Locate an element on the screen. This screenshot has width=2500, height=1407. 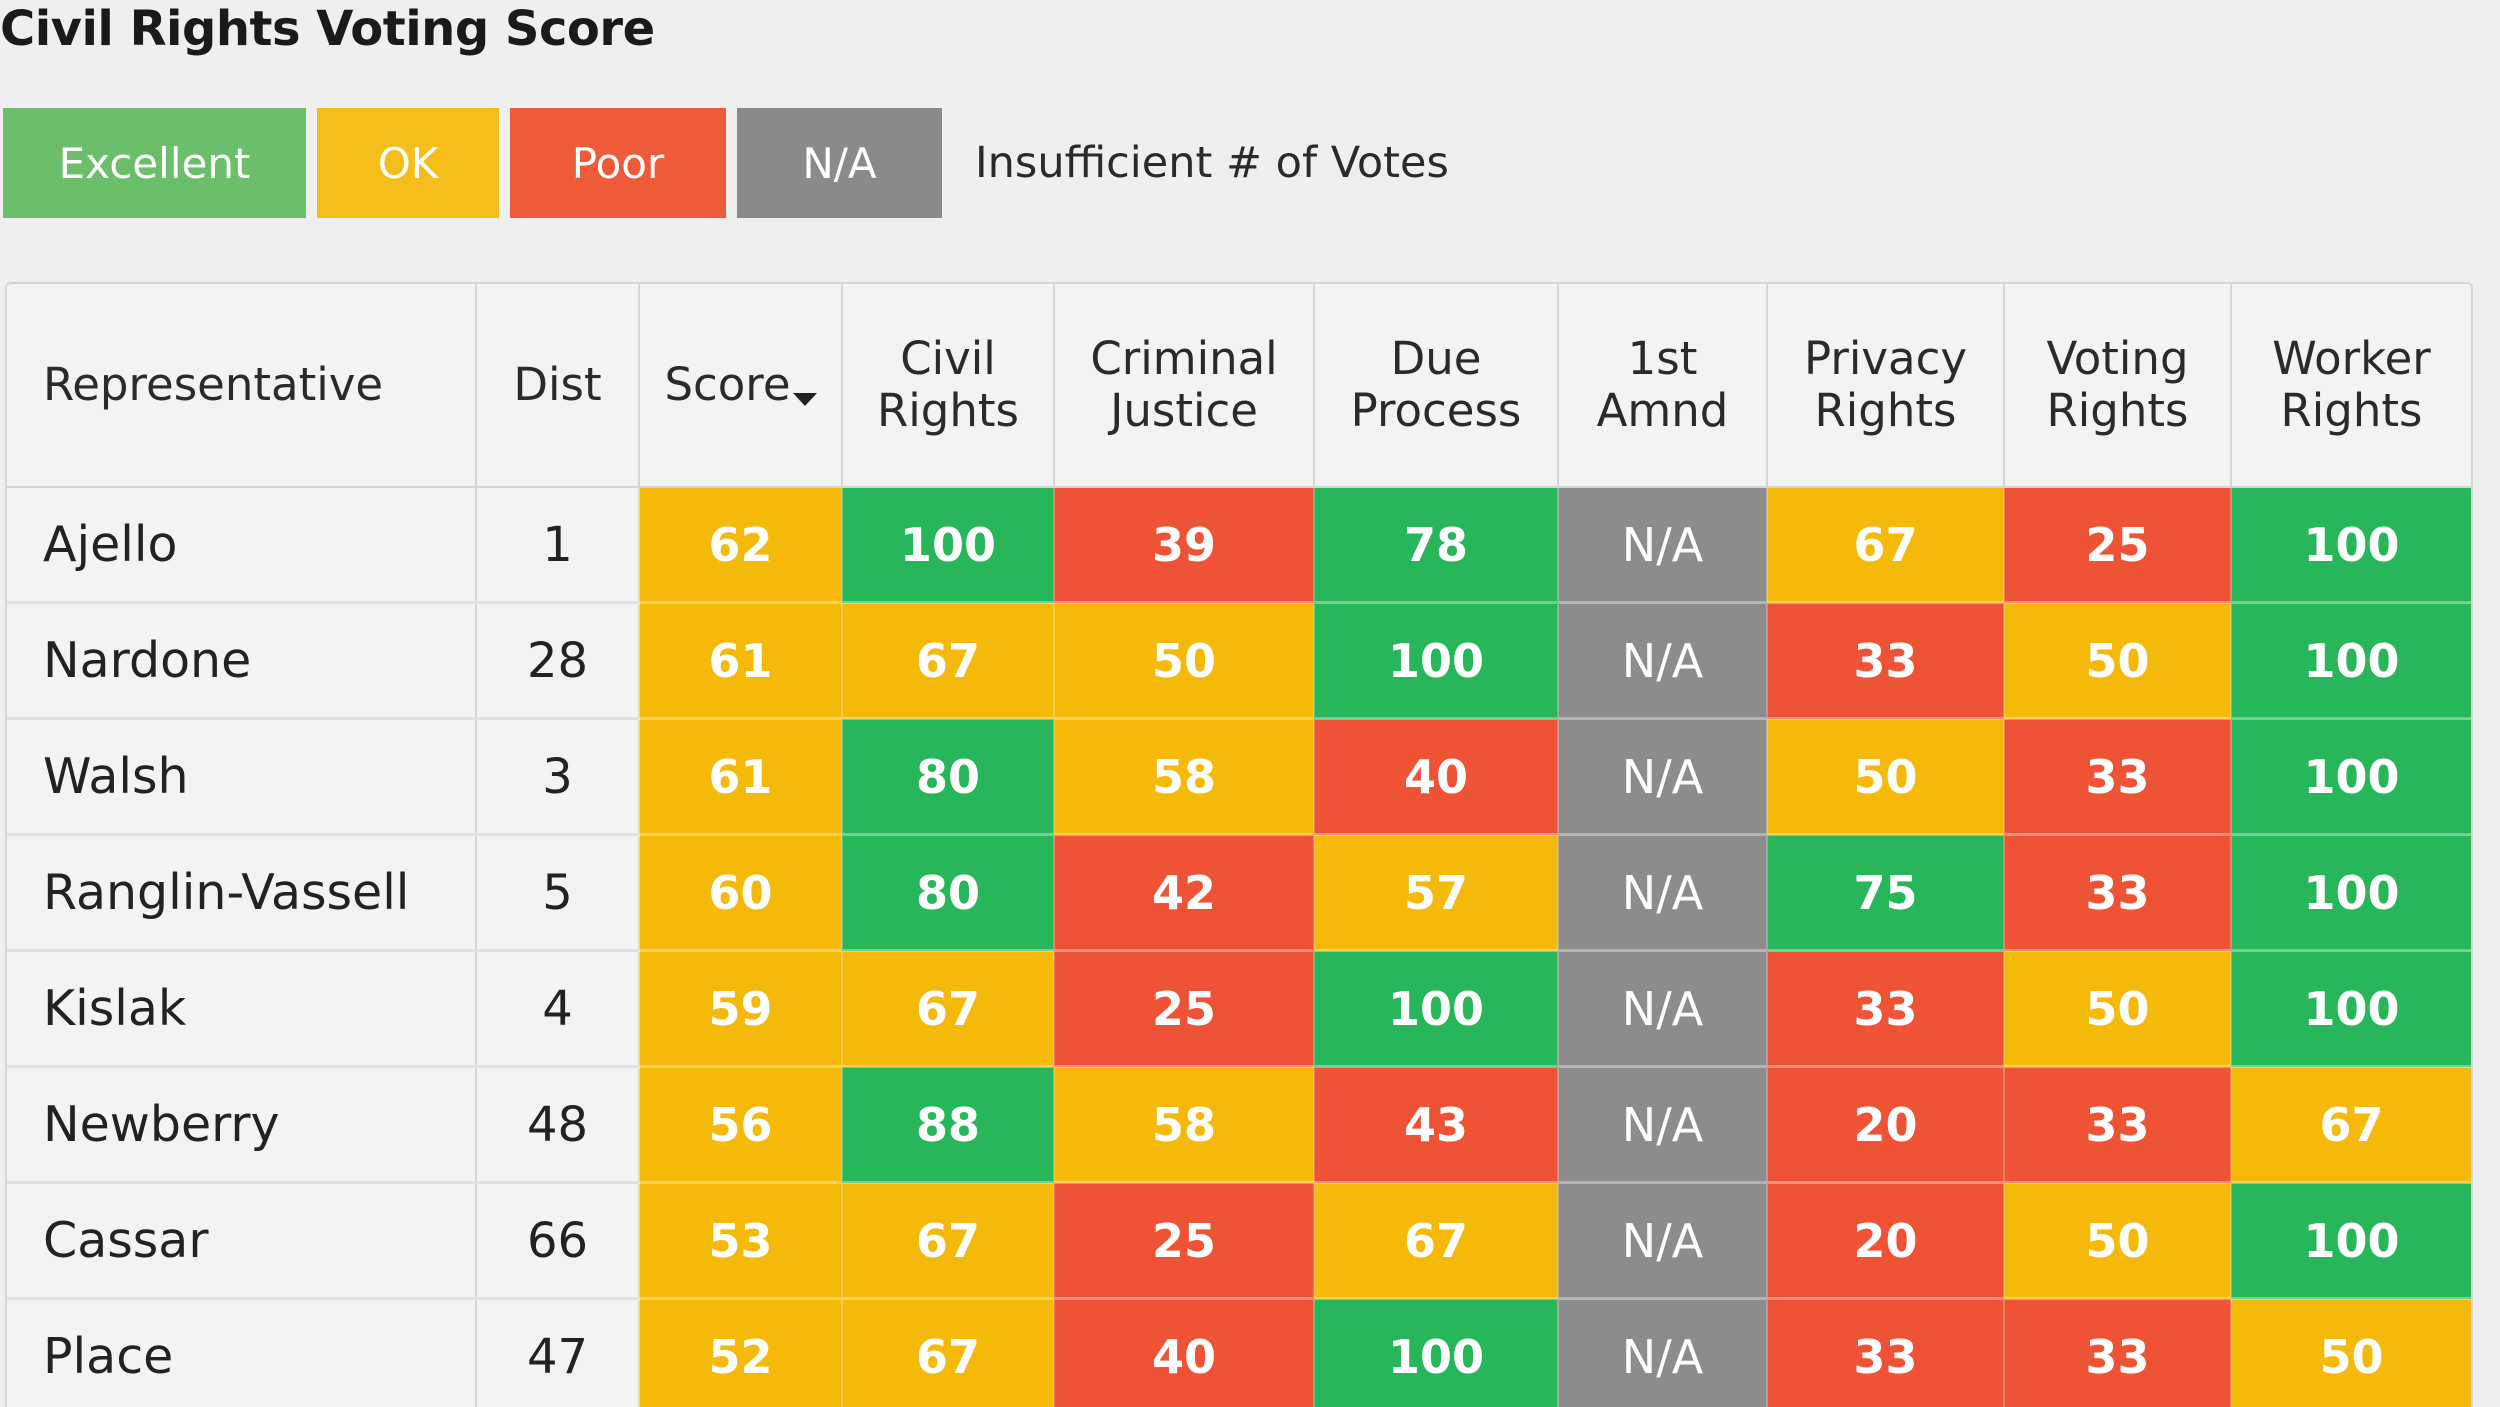
sort-down-arrow-icon is located at coordinates (805, 399).